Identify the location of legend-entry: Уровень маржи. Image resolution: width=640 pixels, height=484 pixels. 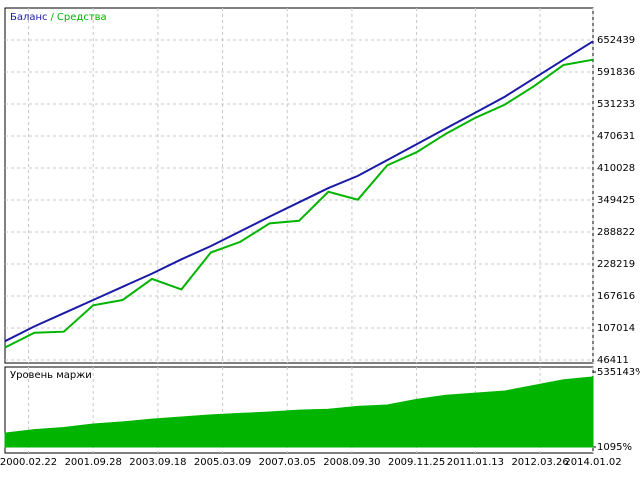
(51, 375).